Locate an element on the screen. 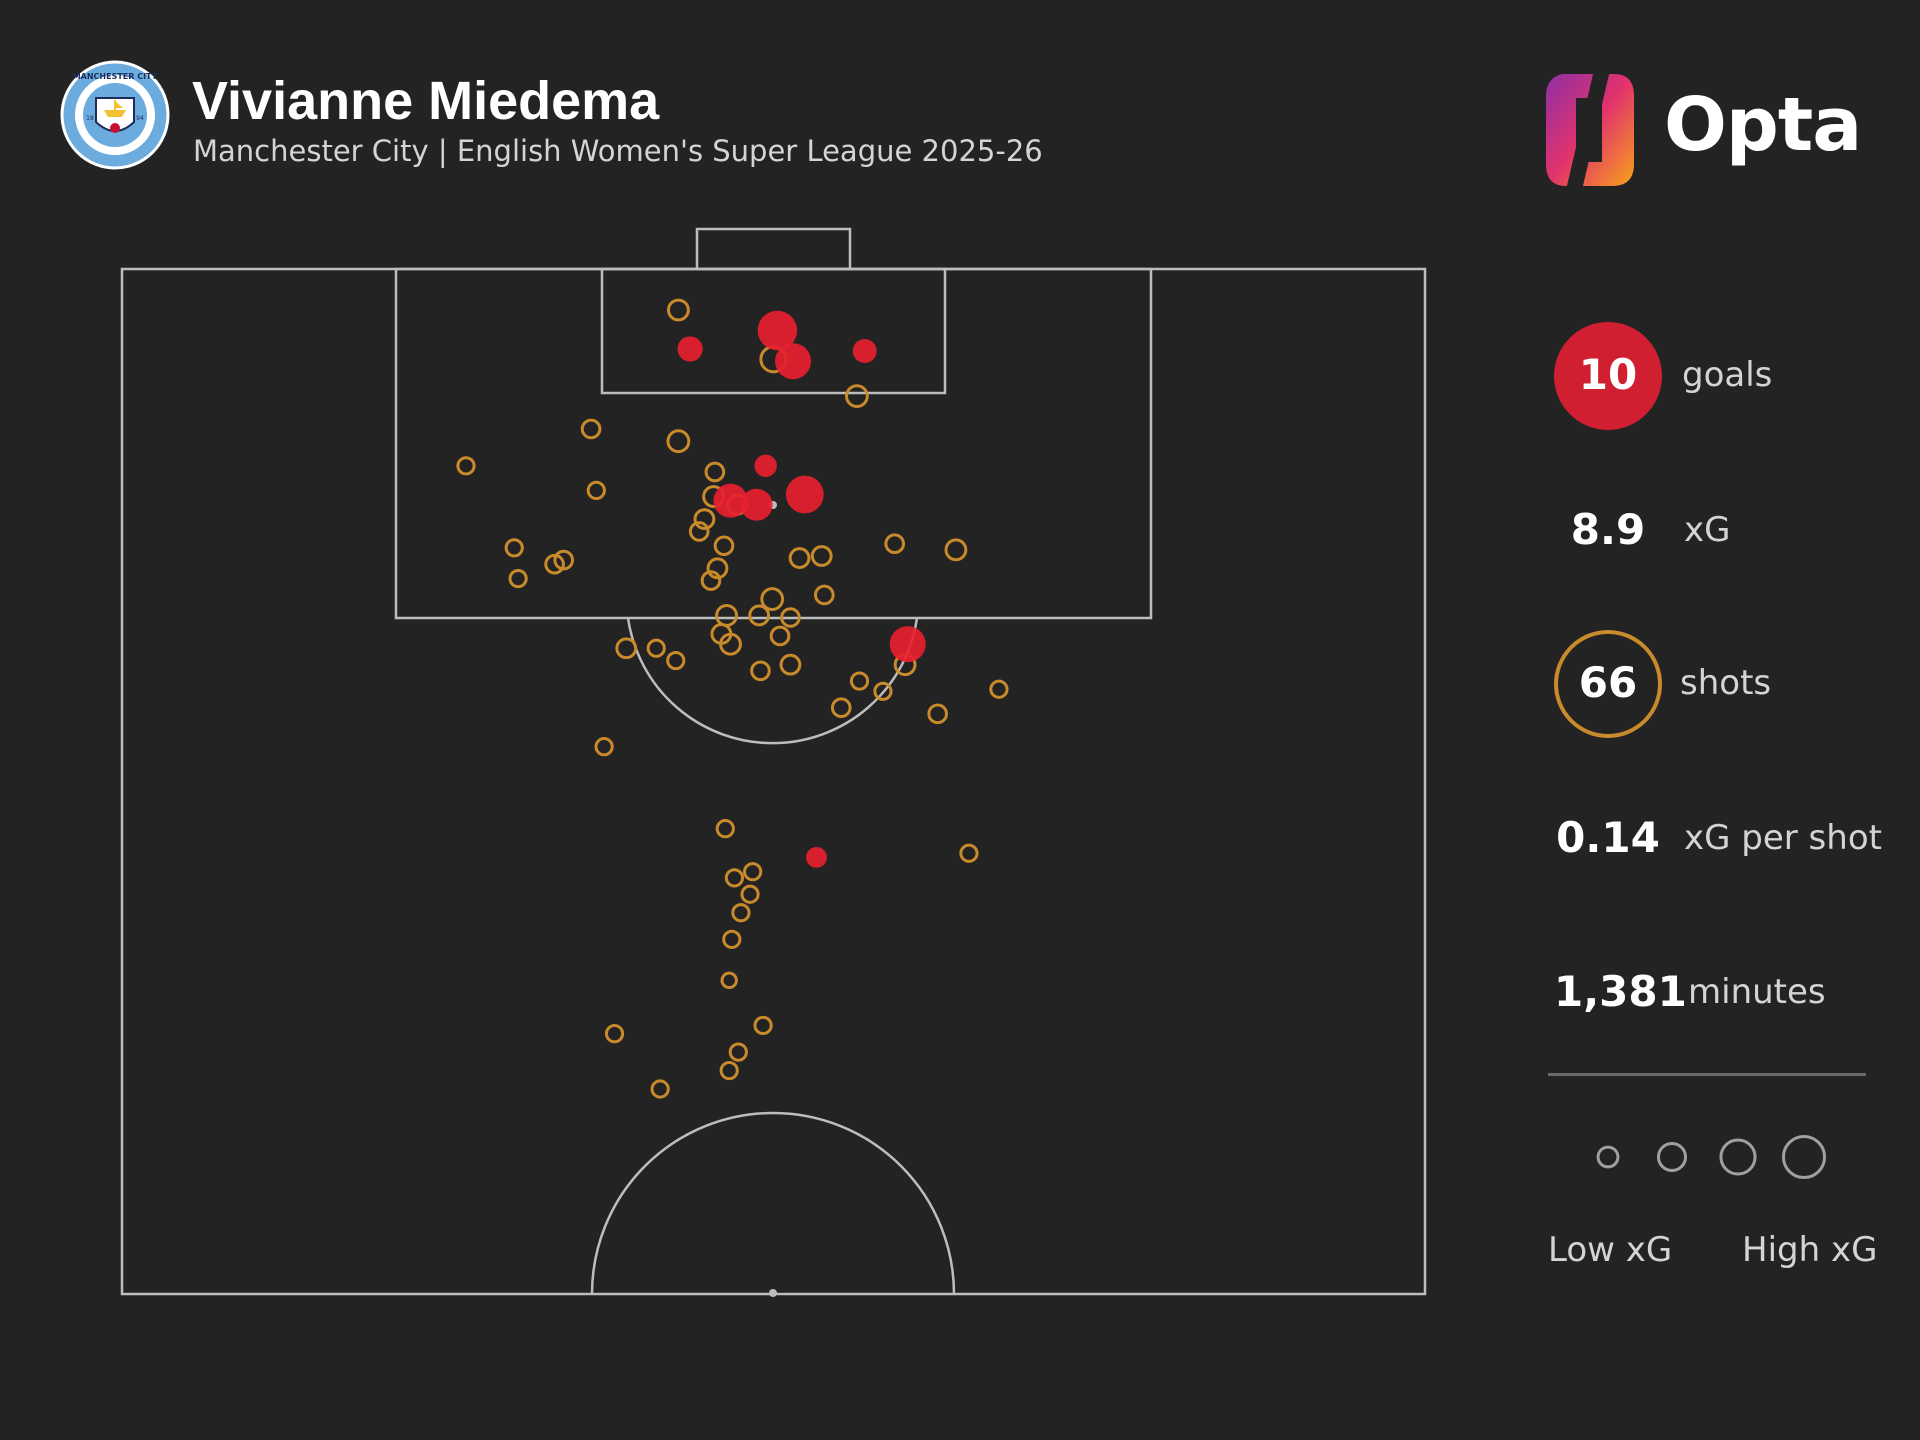 The width and height of the screenshot is (1920, 1440). stat-xg-per-shot: 0.14 xG per shot is located at coordinates (1725, 823).